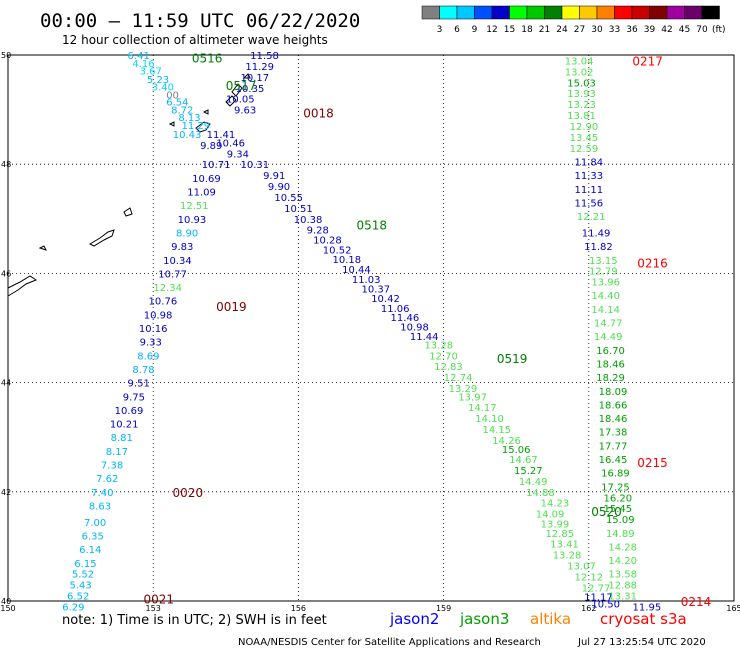 The height and width of the screenshot is (650, 740). What do you see at coordinates (189, 118) in the screenshot?
I see `wave-height-value: 8.13` at bounding box center [189, 118].